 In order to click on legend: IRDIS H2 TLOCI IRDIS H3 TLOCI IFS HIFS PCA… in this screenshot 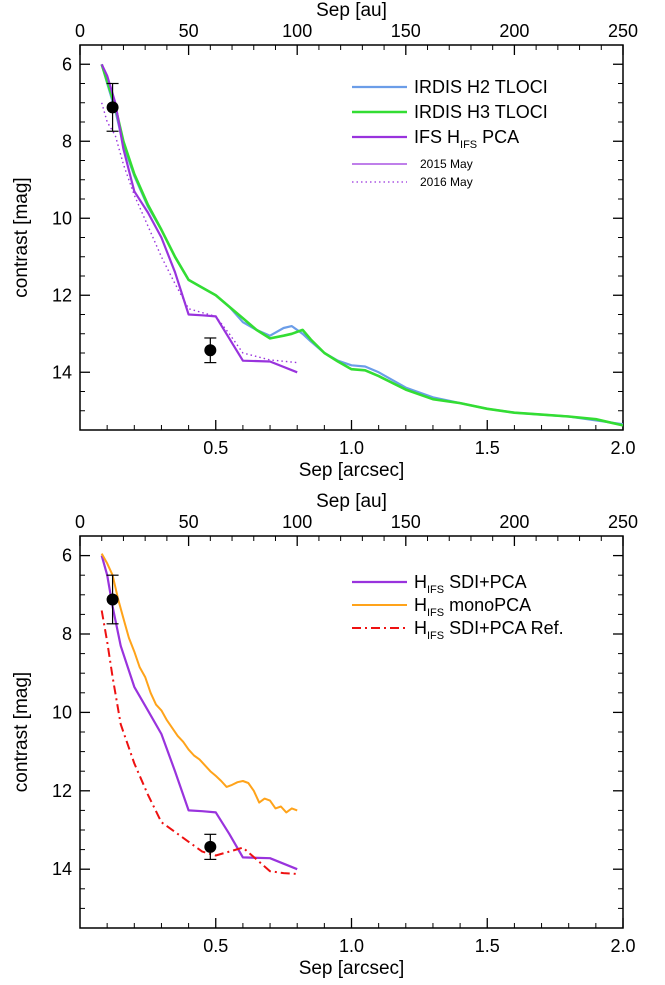, I will do `click(450, 133)`.